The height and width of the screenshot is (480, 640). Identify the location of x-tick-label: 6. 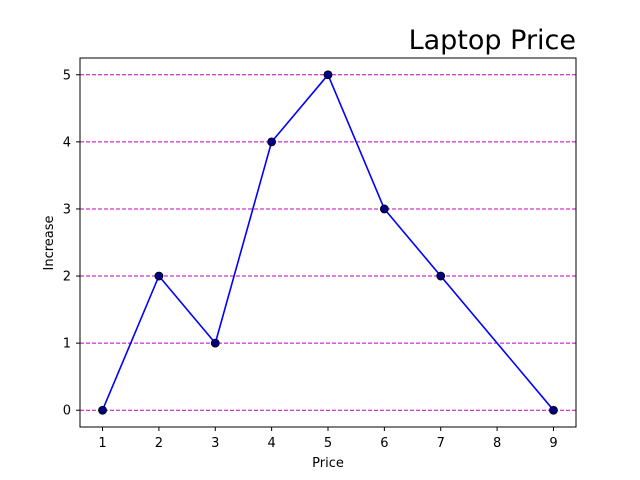
(384, 443).